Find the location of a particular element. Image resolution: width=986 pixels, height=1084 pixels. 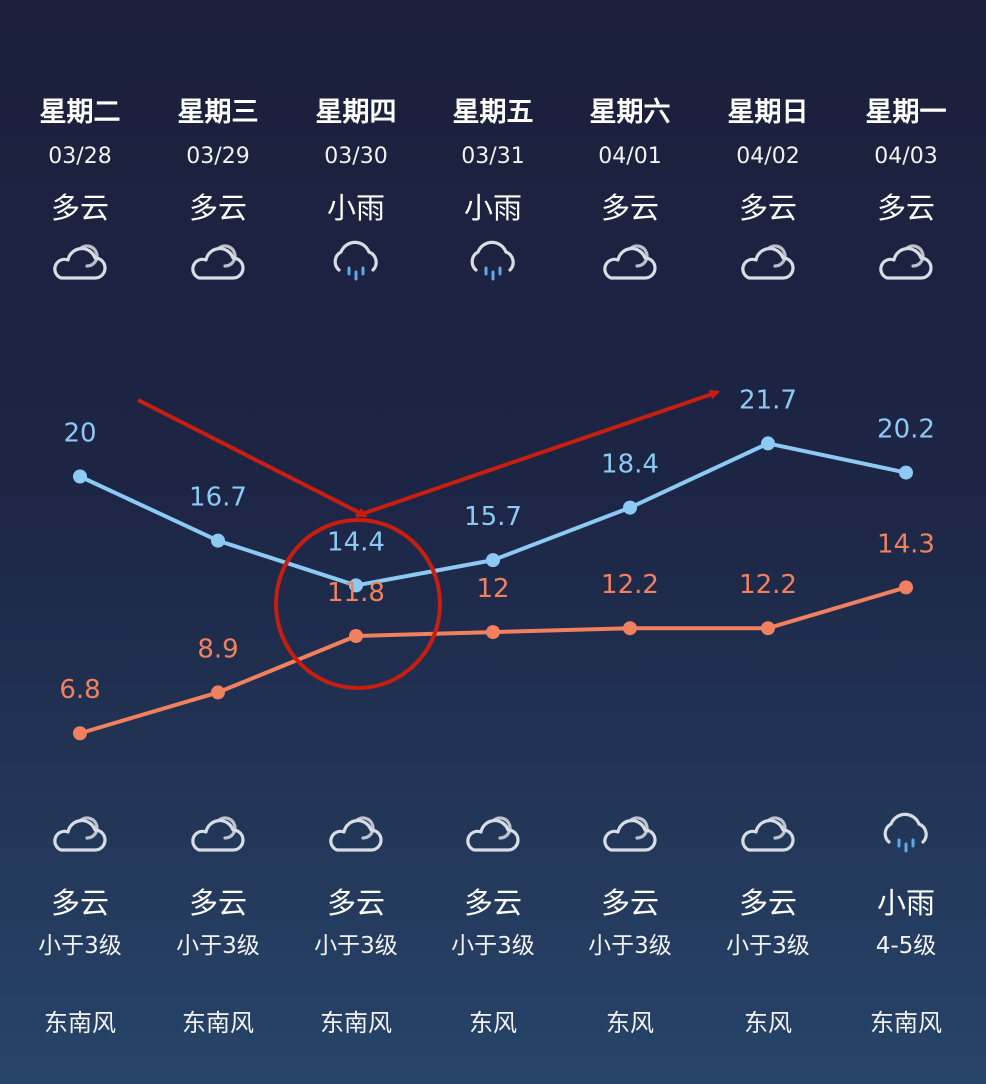

date-label: 03/28 is located at coordinates (80, 156).